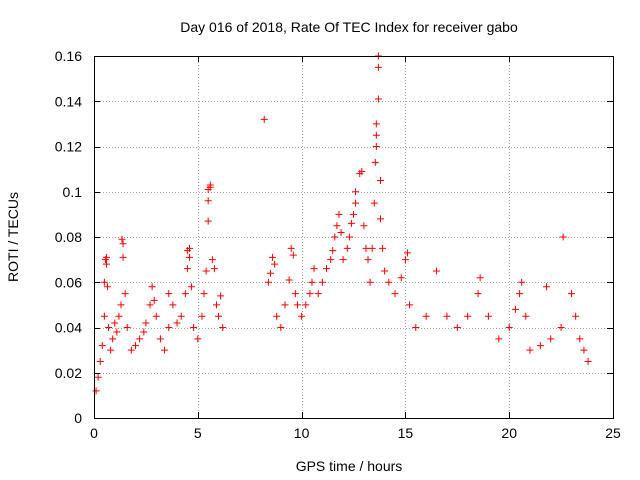 This screenshot has width=640, height=480. I want to click on x-tick-label: 20, so click(509, 433).